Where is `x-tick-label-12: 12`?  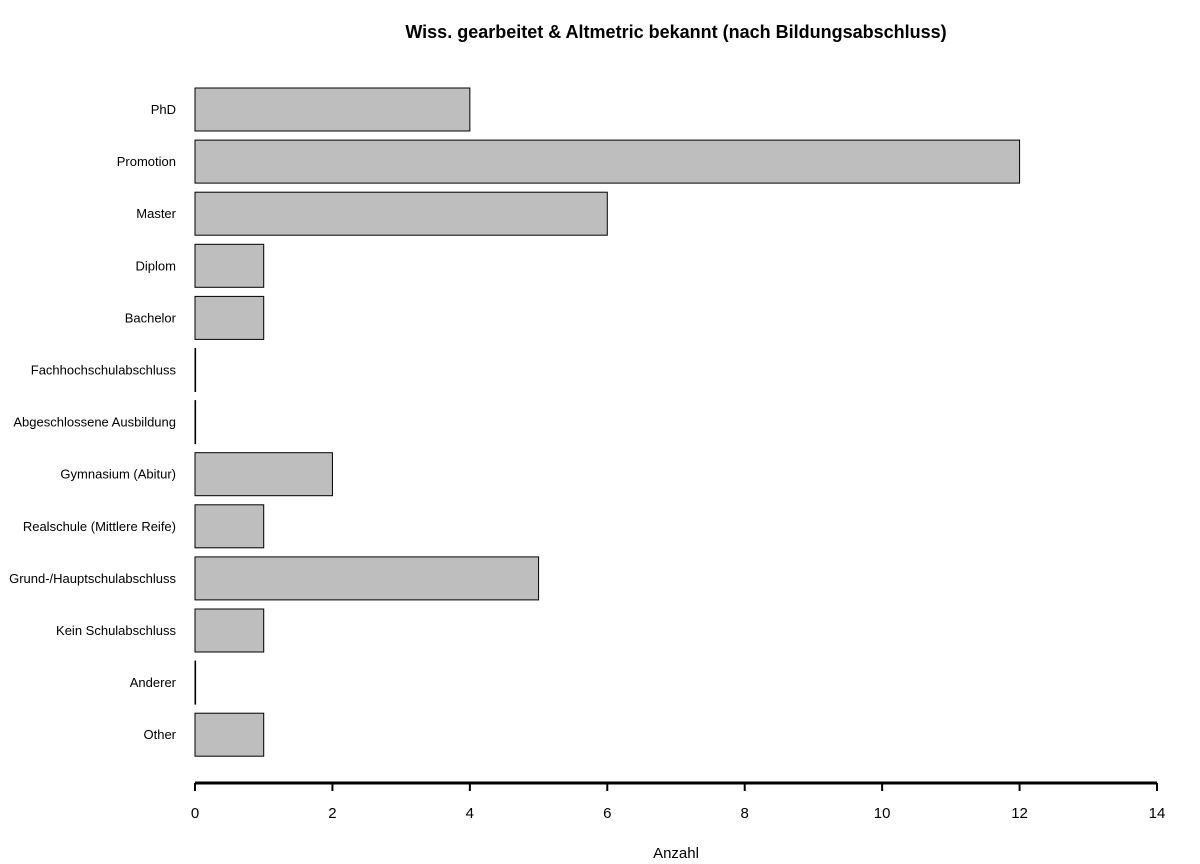
x-tick-label-12: 12 is located at coordinates (1019, 813).